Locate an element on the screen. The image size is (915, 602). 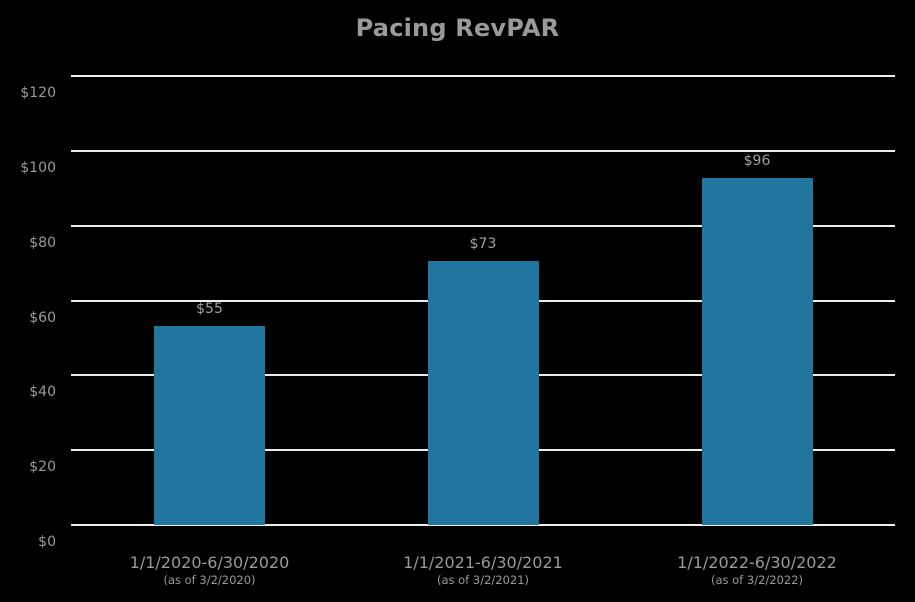
y-tick-label: $0 is located at coordinates (47, 542).